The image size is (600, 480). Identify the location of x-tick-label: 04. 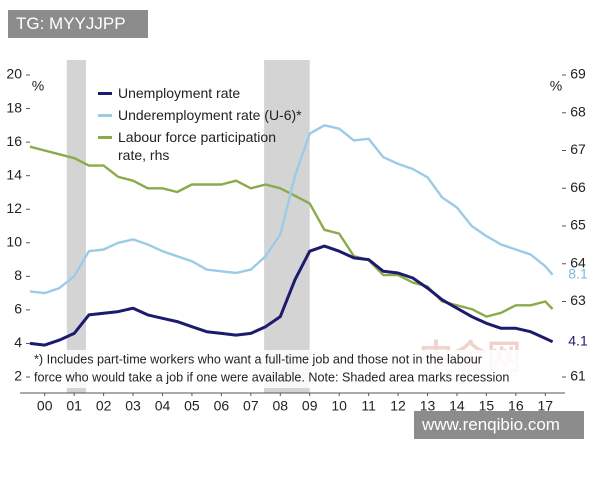
(163, 406).